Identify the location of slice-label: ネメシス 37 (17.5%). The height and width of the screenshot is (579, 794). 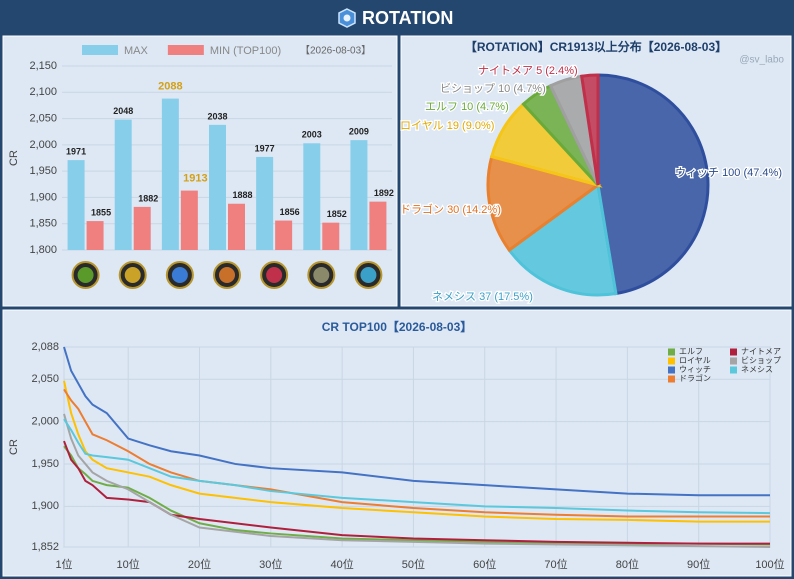
(482, 296).